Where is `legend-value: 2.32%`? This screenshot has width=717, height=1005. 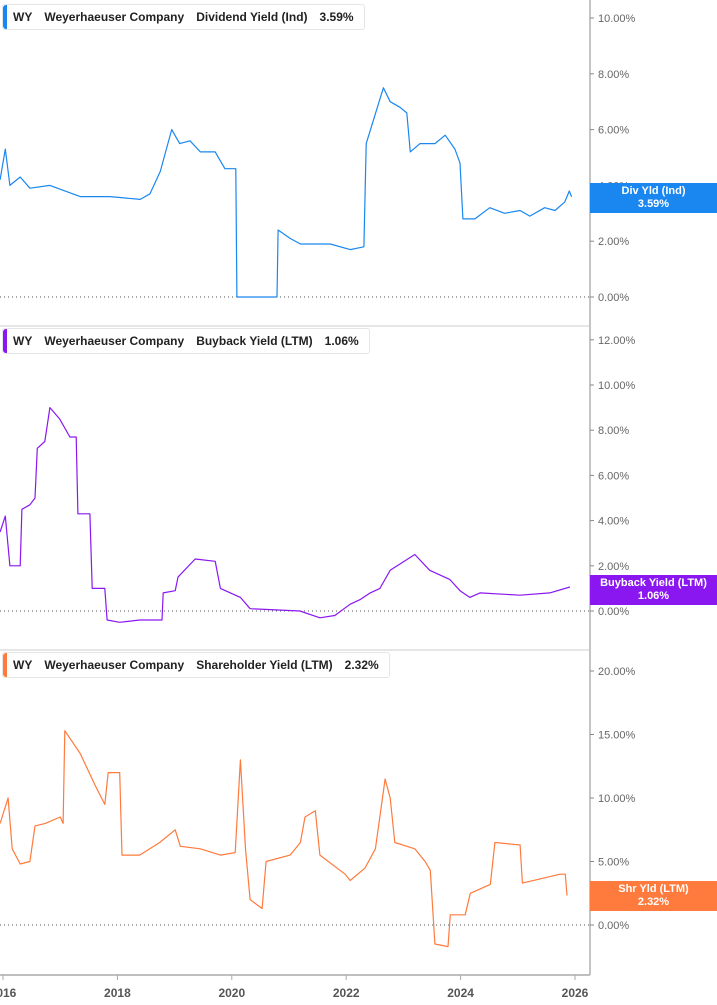 legend-value: 2.32% is located at coordinates (361, 665).